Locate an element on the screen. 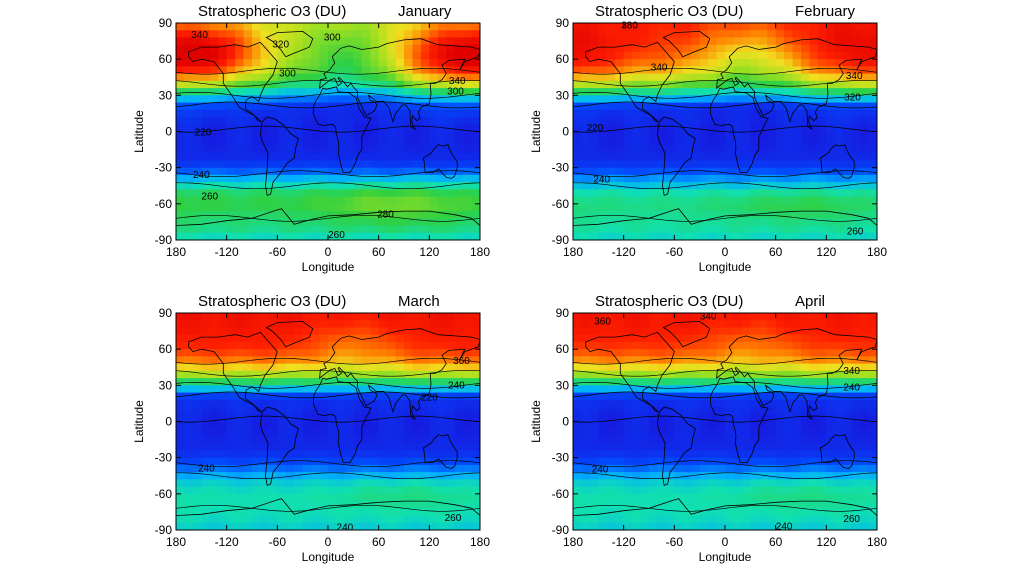  x-axis-label: Longitude is located at coordinates (725, 267).